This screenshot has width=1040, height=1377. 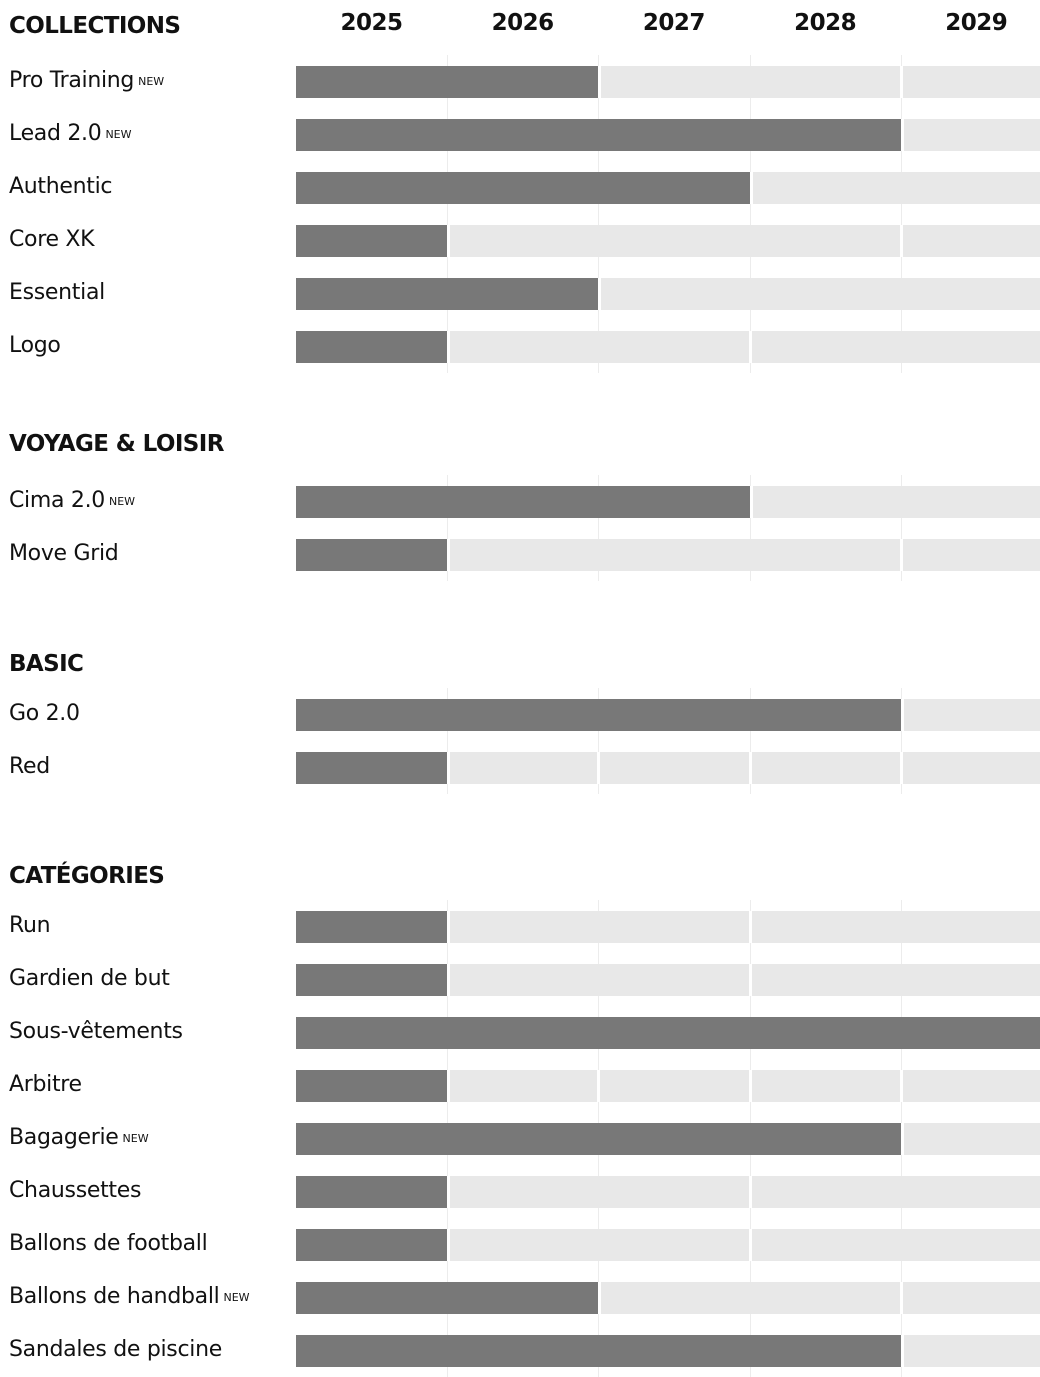 I want to click on group-heading: COLLECTIONS, so click(x=95, y=26).